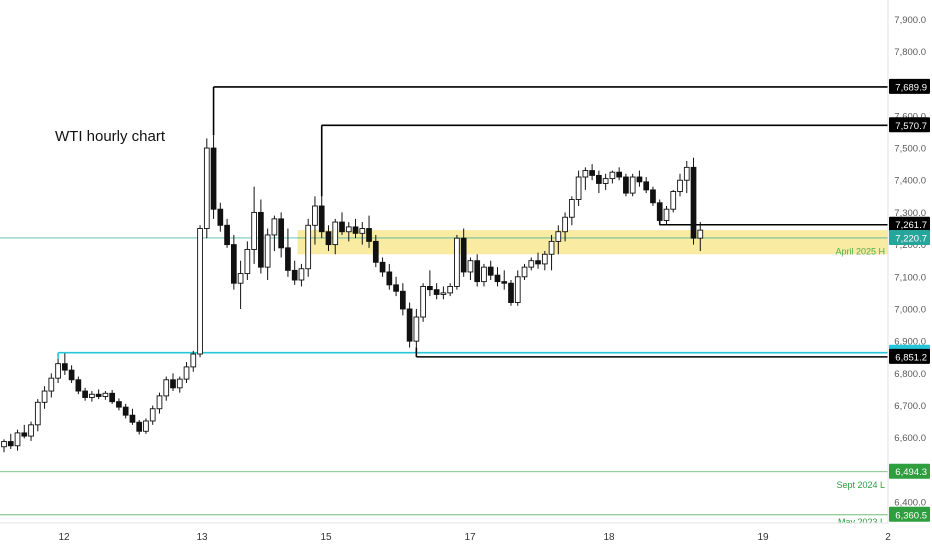  I want to click on price-level-tag-label: 7,220.7, so click(911, 238).